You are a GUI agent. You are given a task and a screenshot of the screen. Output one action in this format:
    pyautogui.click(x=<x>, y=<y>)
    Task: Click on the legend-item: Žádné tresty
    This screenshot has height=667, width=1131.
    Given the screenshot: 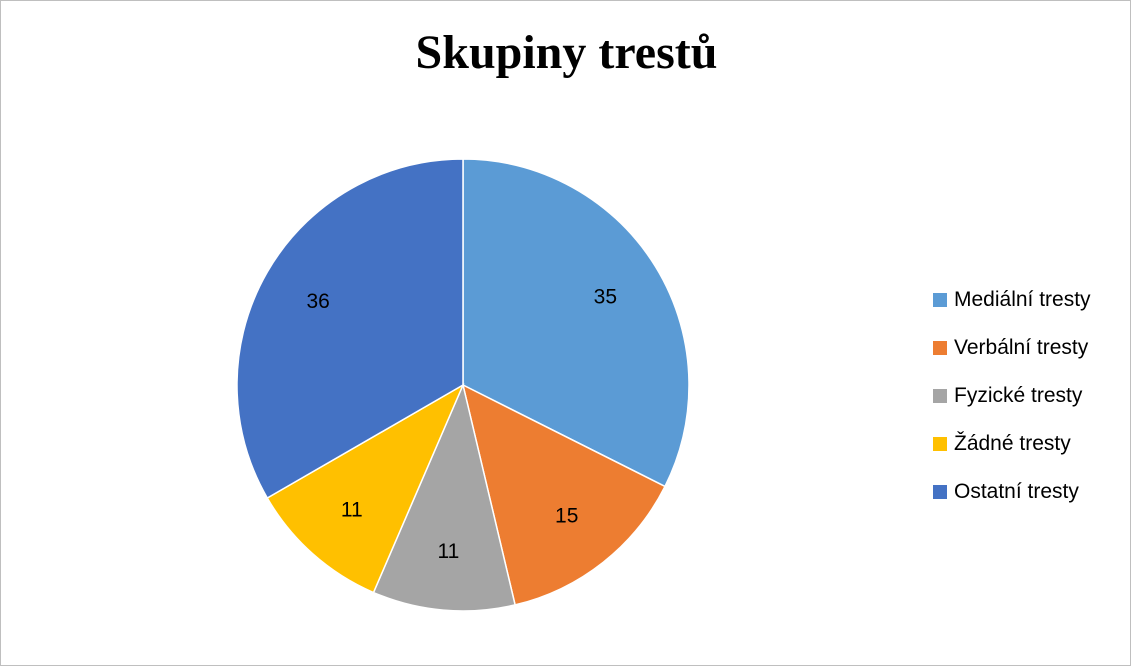 What is the action you would take?
    pyautogui.click(x=1012, y=444)
    